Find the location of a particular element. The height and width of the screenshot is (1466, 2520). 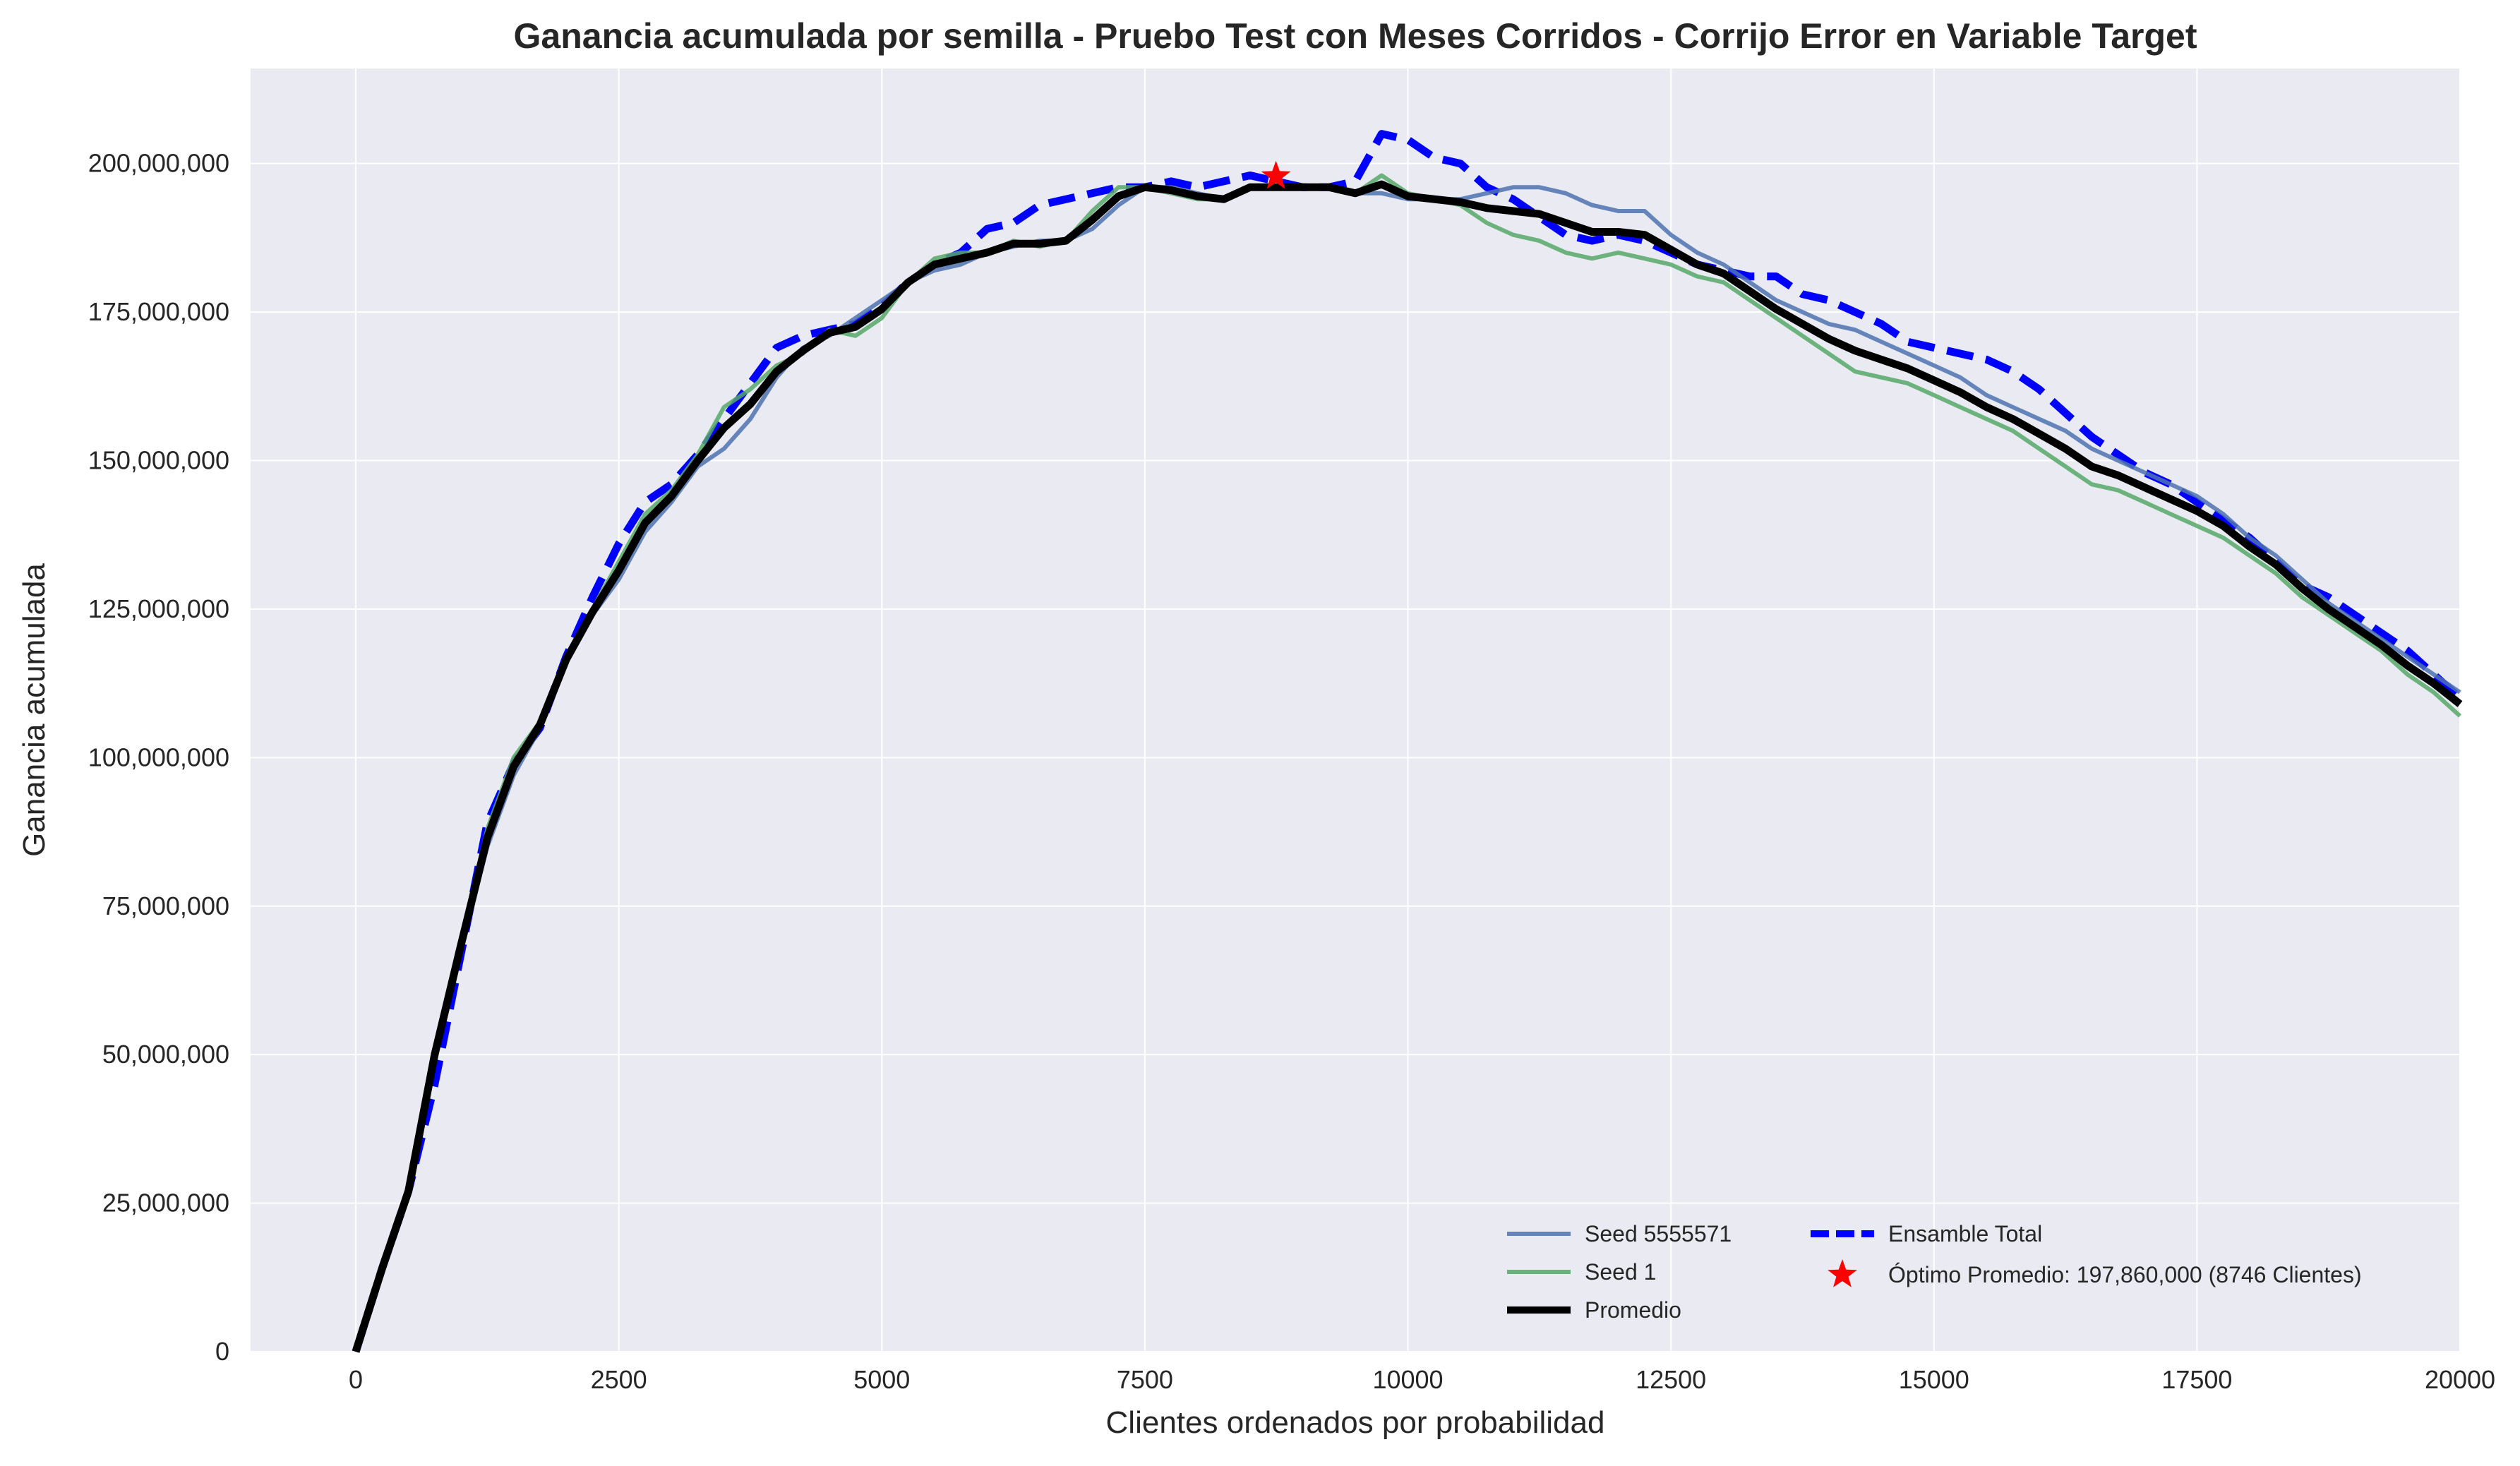

y-tick-label: 100,000,000 is located at coordinates (159, 757).